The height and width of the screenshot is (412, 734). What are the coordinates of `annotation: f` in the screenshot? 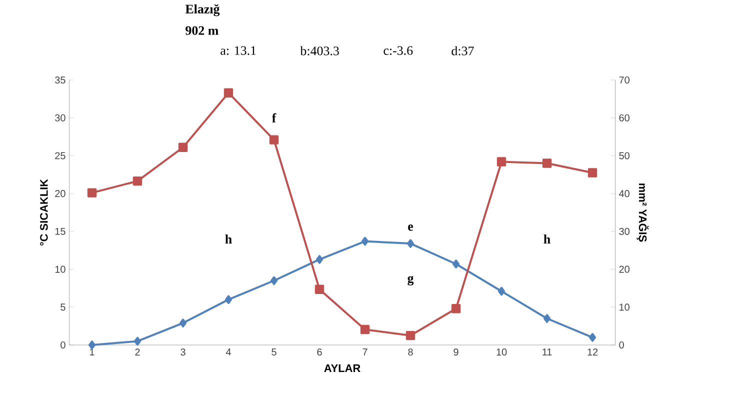 It's located at (274, 117).